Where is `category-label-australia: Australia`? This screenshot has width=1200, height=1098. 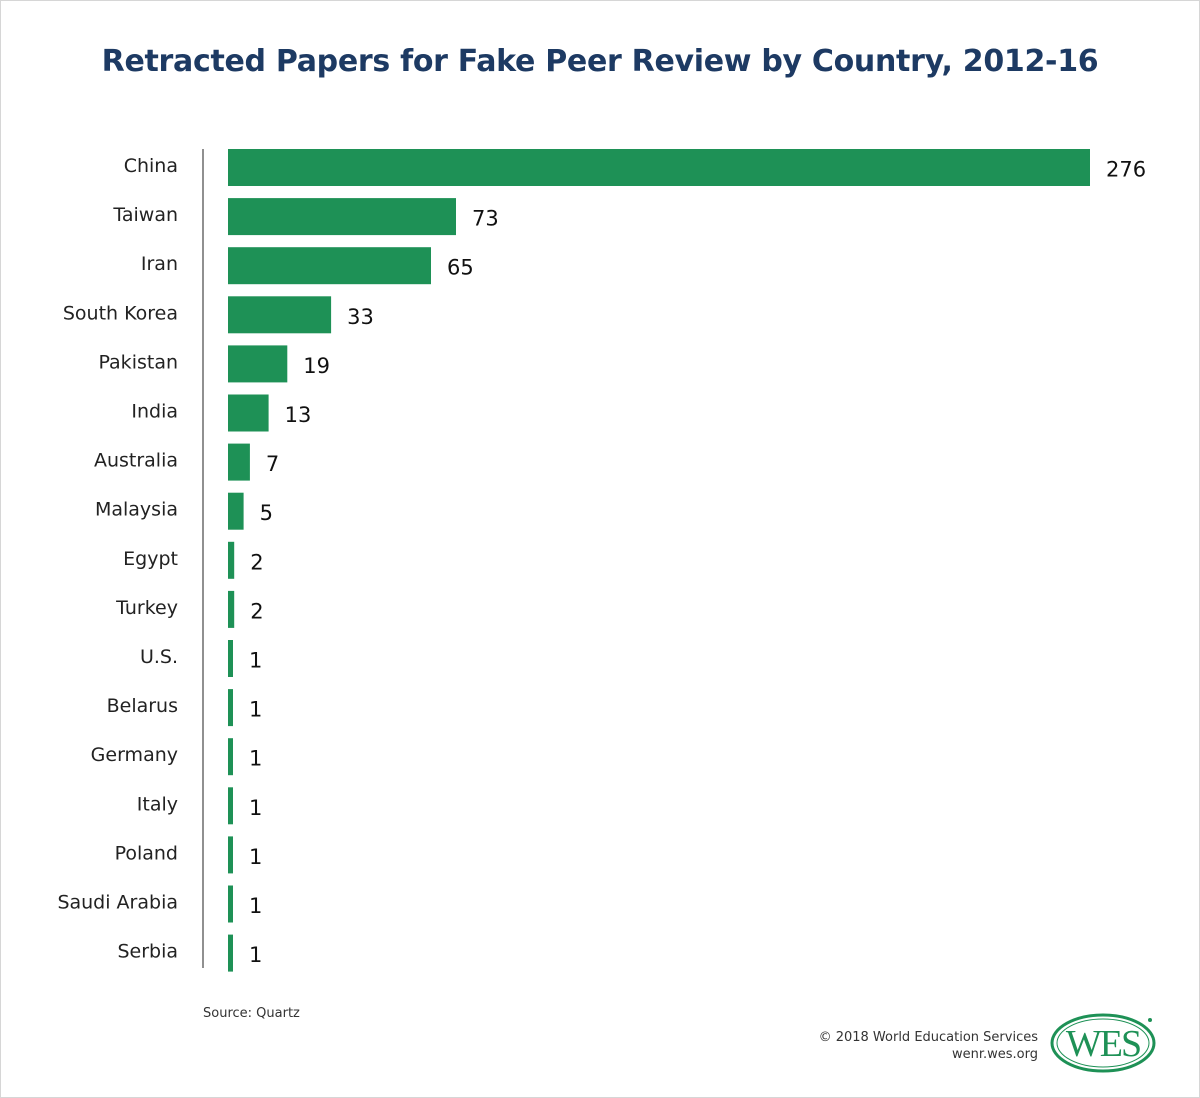 category-label-australia: Australia is located at coordinates (136, 461).